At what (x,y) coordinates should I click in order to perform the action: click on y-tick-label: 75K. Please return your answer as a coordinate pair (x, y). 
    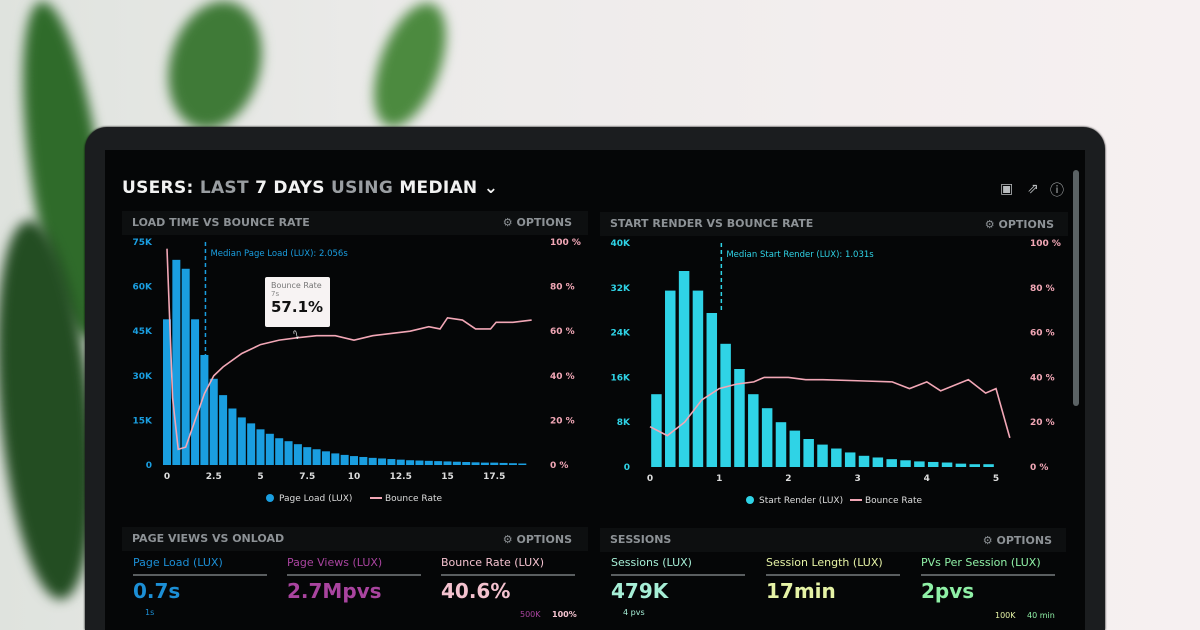
    Looking at the image, I should click on (143, 243).